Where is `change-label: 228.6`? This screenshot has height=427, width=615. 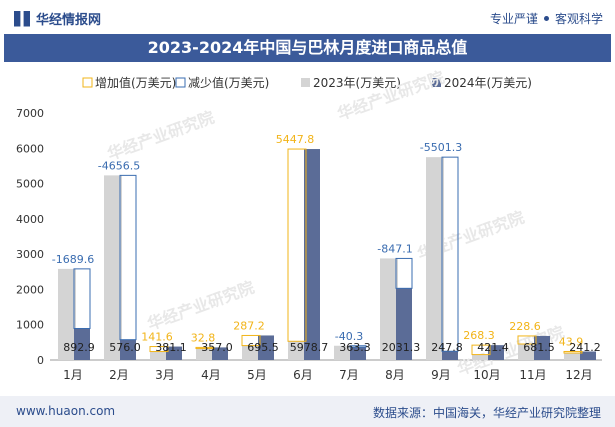
change-label: 228.6 is located at coordinates (525, 326).